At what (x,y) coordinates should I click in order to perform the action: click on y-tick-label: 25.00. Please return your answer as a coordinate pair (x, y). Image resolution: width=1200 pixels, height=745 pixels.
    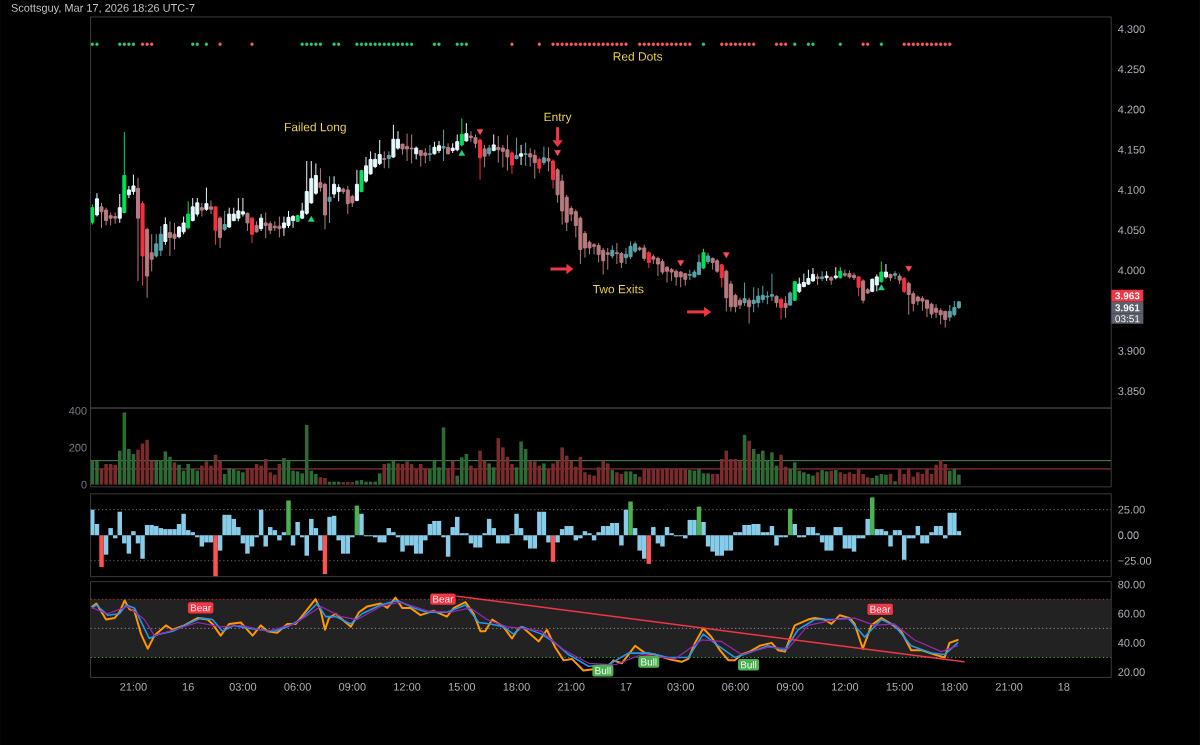
    Looking at the image, I should click on (1131, 509).